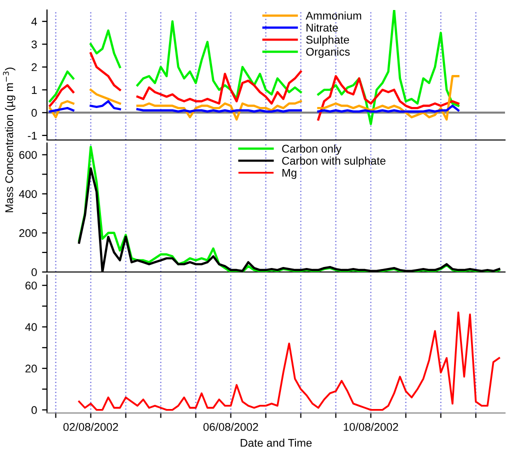  I want to click on legend-label: Mg, so click(289, 173).